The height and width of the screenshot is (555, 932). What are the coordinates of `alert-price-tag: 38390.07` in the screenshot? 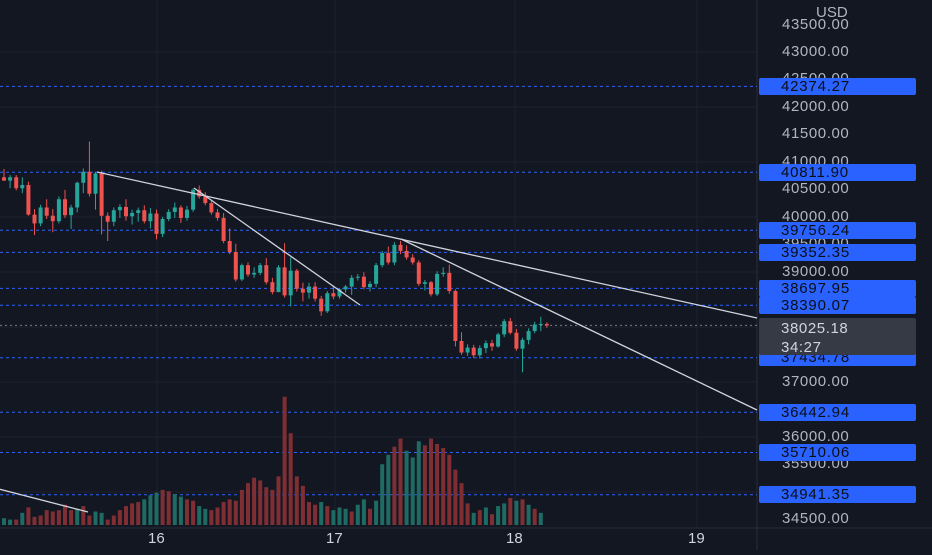 It's located at (837, 305).